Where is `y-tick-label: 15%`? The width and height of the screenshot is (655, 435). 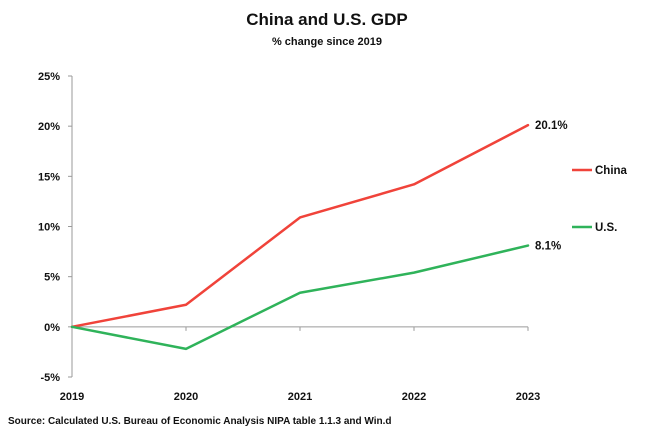
y-tick-label: 15% is located at coordinates (49, 177).